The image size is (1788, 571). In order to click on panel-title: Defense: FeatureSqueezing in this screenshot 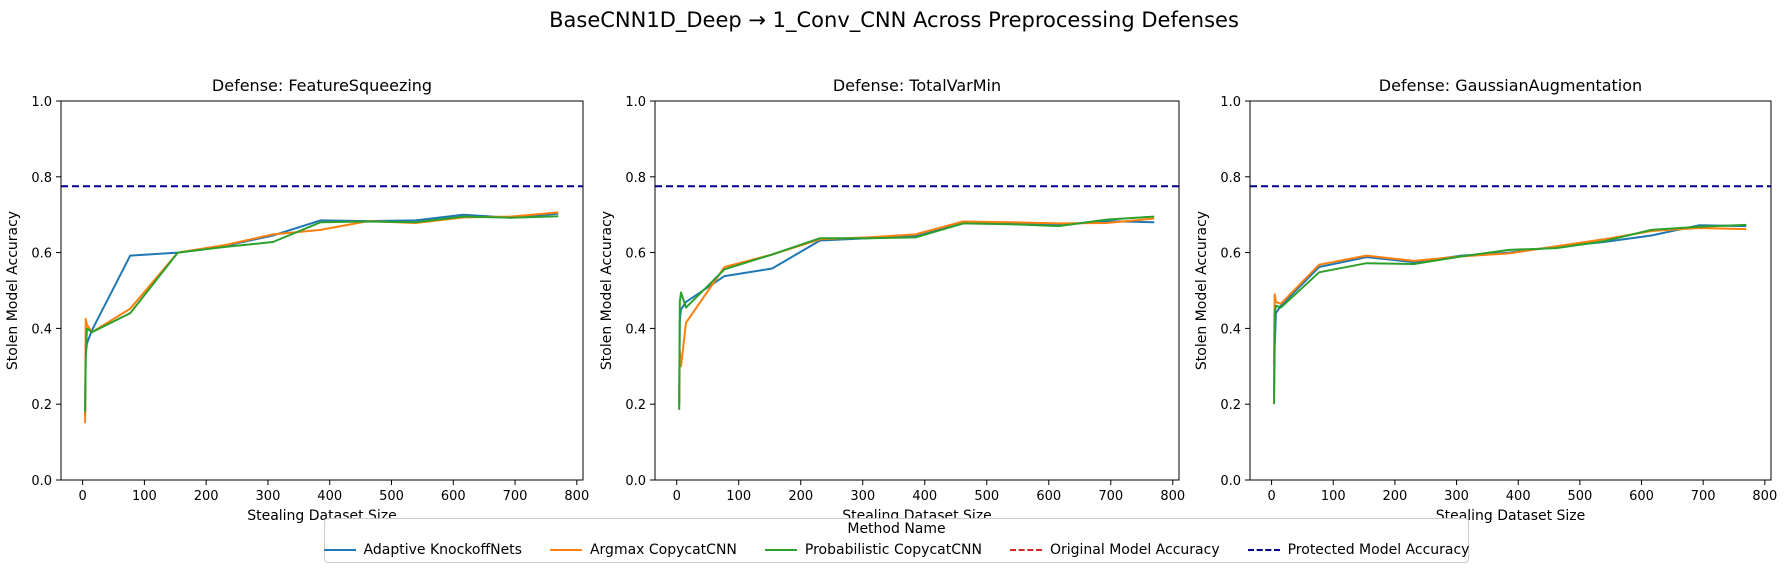, I will do `click(322, 85)`.